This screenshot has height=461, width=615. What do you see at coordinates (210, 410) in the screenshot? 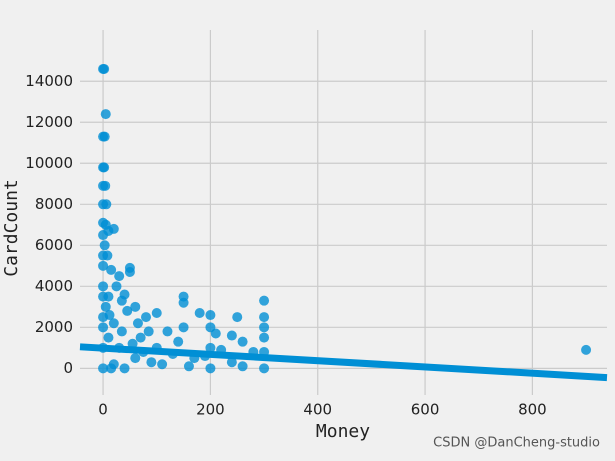
I see `x-tick-label: 200` at bounding box center [210, 410].